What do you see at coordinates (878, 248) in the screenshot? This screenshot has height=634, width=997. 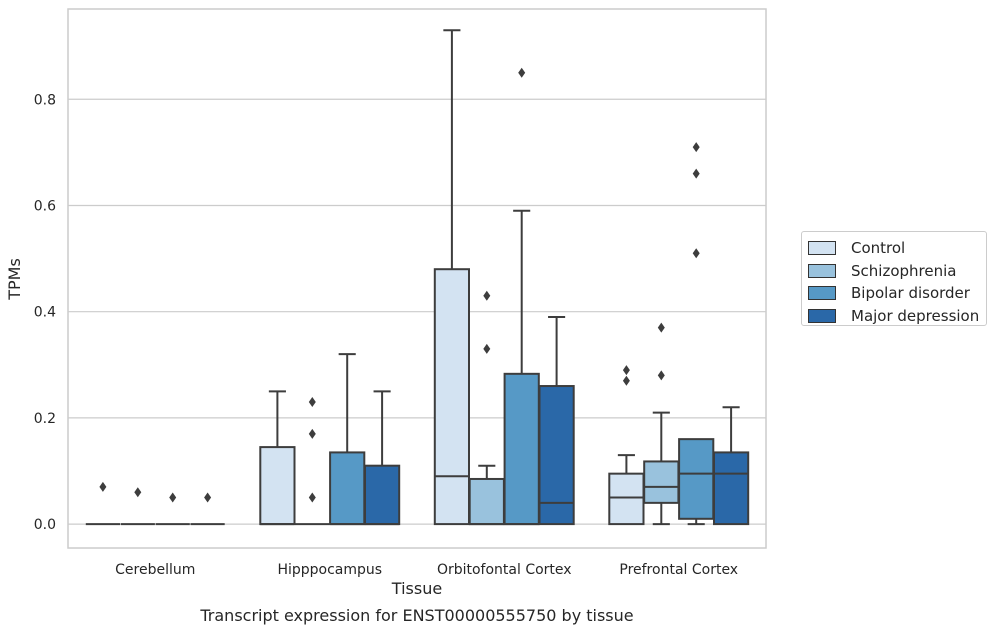 I see `legend-label-control: Control` at bounding box center [878, 248].